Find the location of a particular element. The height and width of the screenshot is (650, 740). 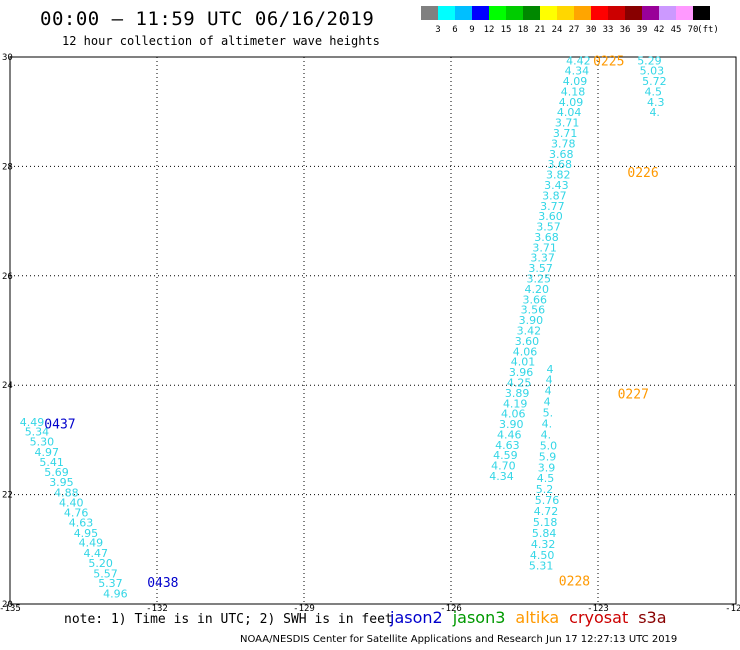

wave-height-value: 5.2 is located at coordinates (545, 489).